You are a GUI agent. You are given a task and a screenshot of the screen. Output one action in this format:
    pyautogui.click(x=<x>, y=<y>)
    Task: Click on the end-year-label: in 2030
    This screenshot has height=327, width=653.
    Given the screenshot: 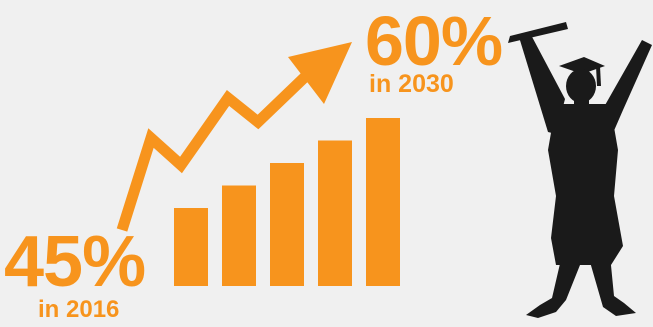 What is the action you would take?
    pyautogui.click(x=411, y=84)
    